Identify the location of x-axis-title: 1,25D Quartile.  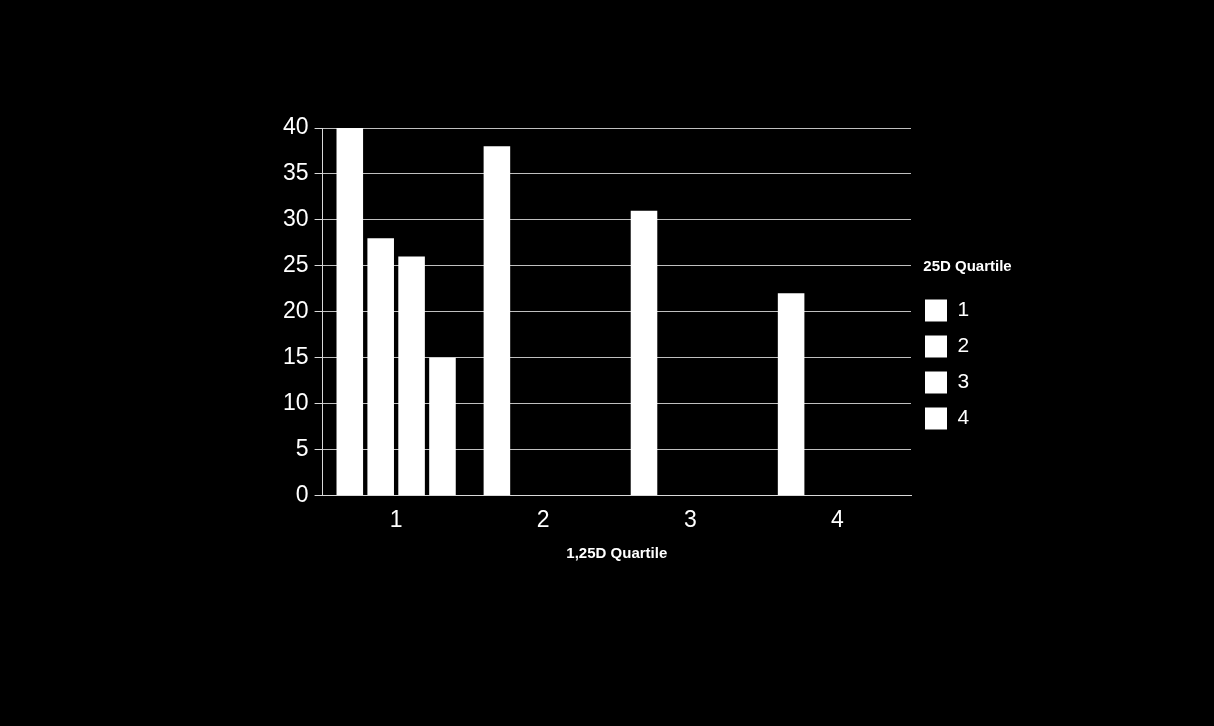
(617, 553).